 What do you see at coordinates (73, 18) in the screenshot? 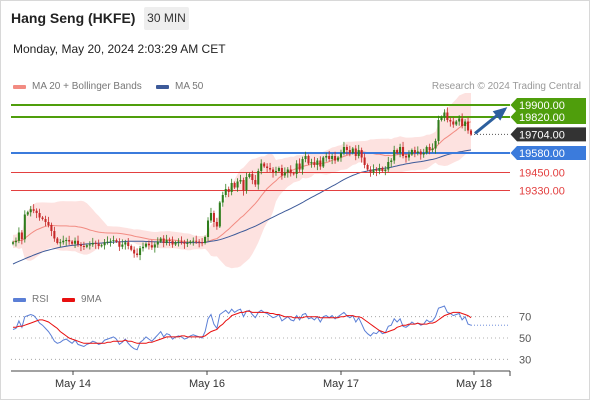
I see `instrument-title: Hang Seng (HKFE)` at bounding box center [73, 18].